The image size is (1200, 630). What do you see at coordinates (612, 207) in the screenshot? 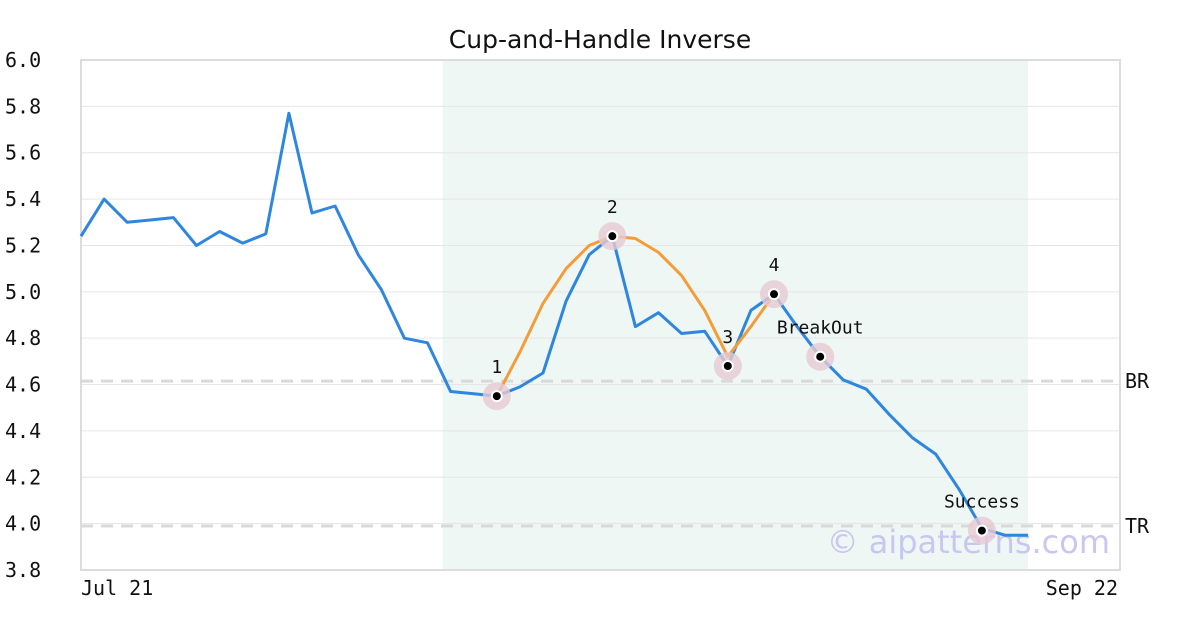
I see `point-label: 2` at bounding box center [612, 207].